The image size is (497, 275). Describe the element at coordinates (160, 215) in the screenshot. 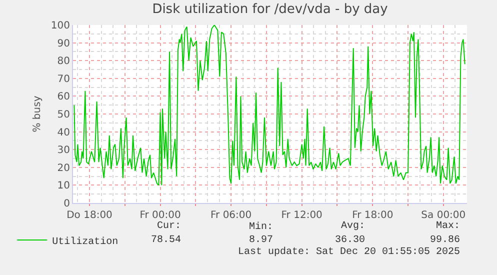

I see `x-tick-label: Fr 00:00` at that location.